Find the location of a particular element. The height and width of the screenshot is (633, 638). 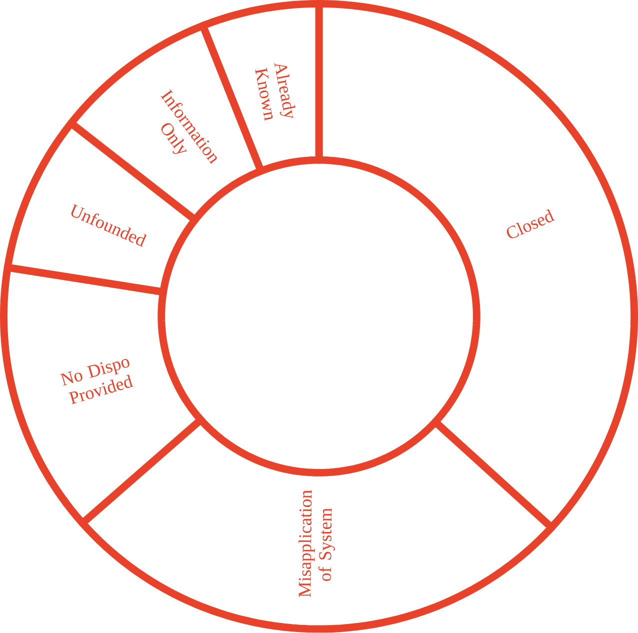

slice-label: Closed is located at coordinates (530, 223).